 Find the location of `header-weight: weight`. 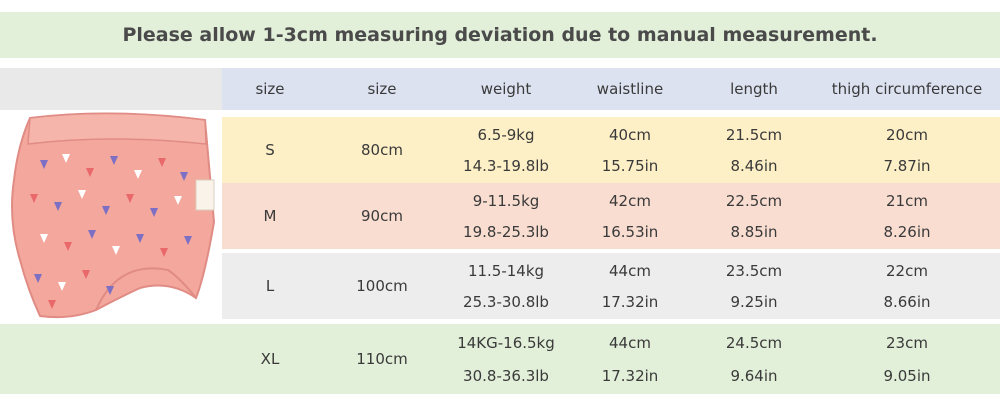

header-weight: weight is located at coordinates (506, 89).